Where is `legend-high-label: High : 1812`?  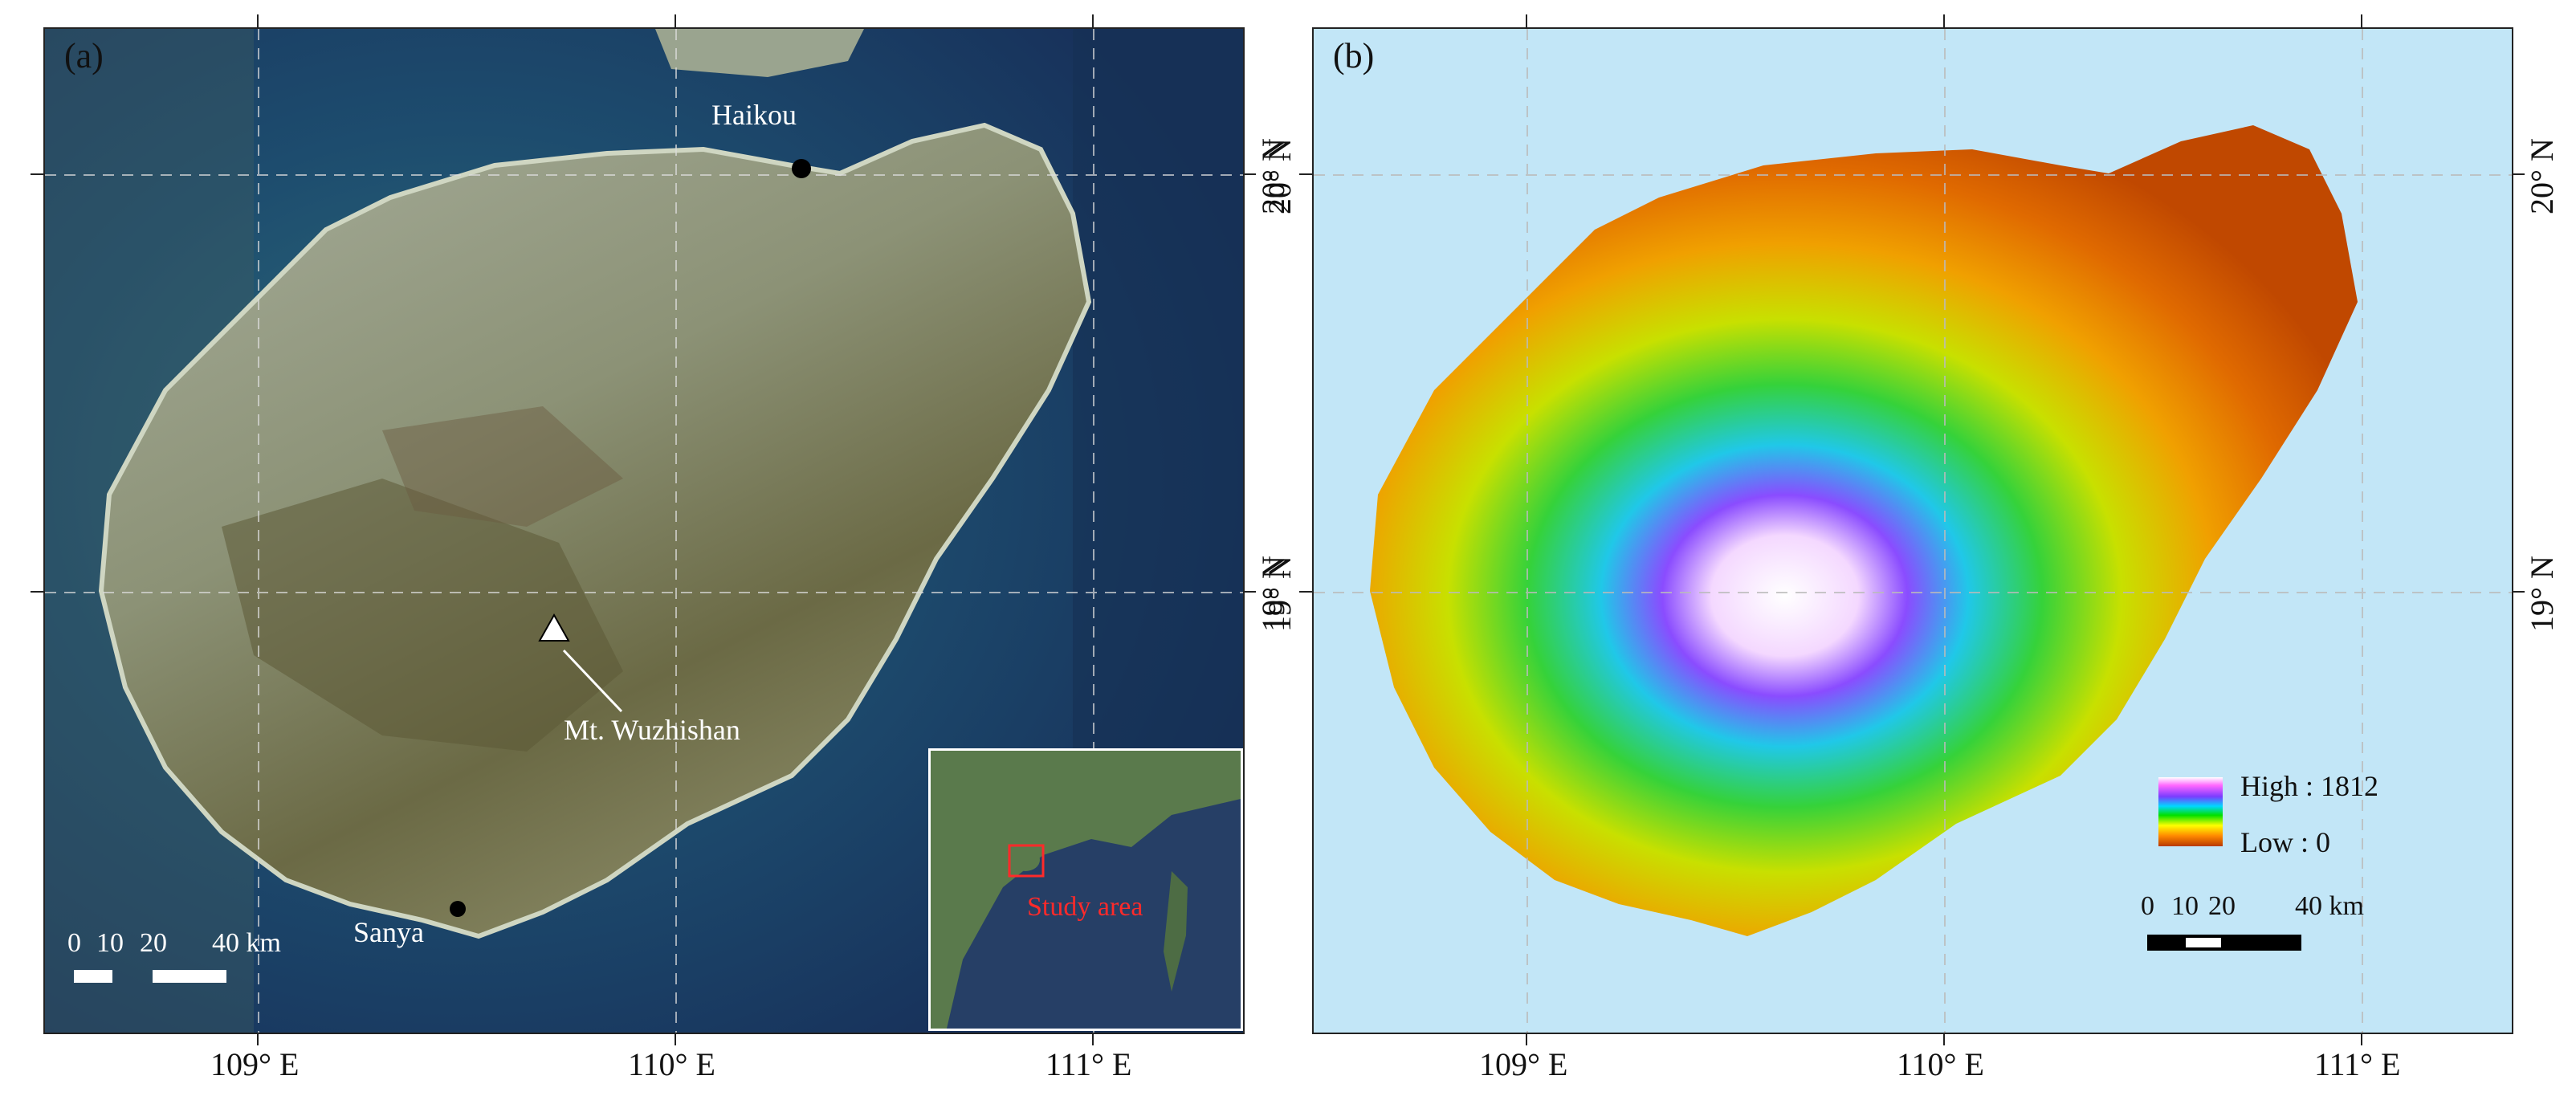 legend-high-label: High : 1812 is located at coordinates (2309, 786).